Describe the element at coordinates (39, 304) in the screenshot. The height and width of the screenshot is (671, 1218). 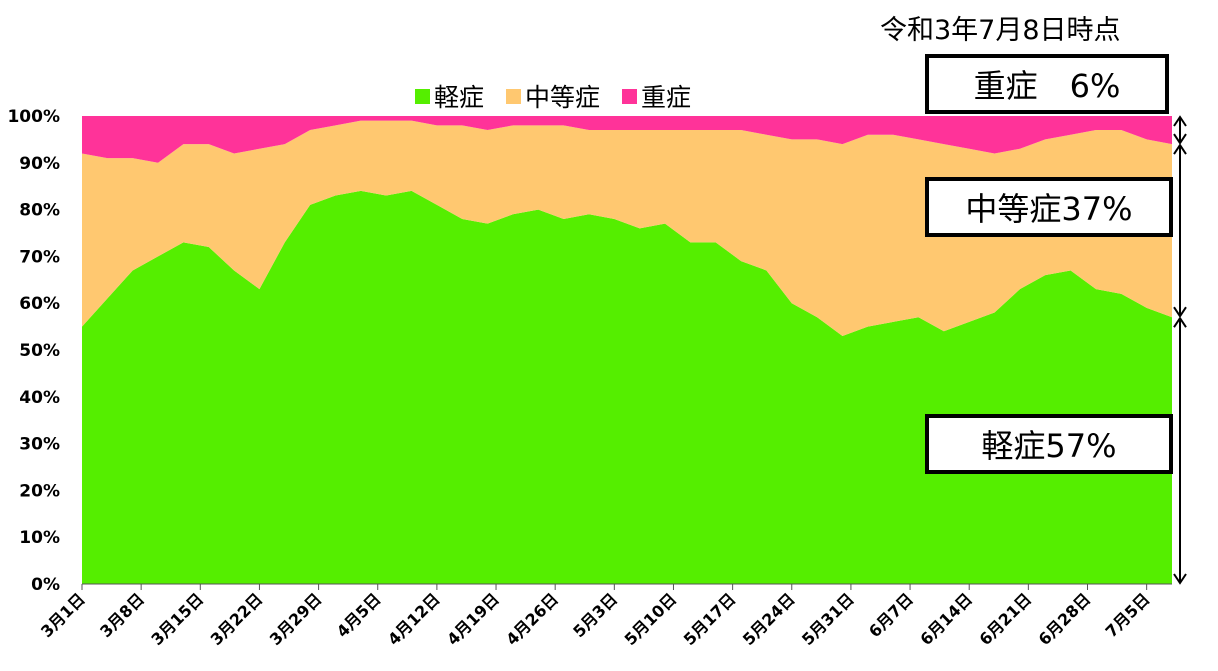
I see `y-tick-label: 60%` at that location.